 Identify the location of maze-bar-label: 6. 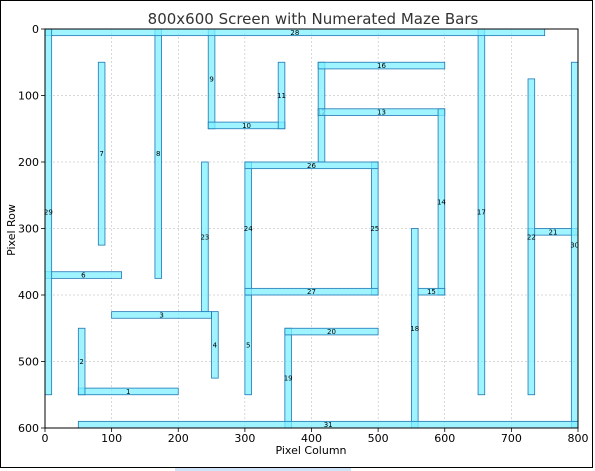
(83, 276).